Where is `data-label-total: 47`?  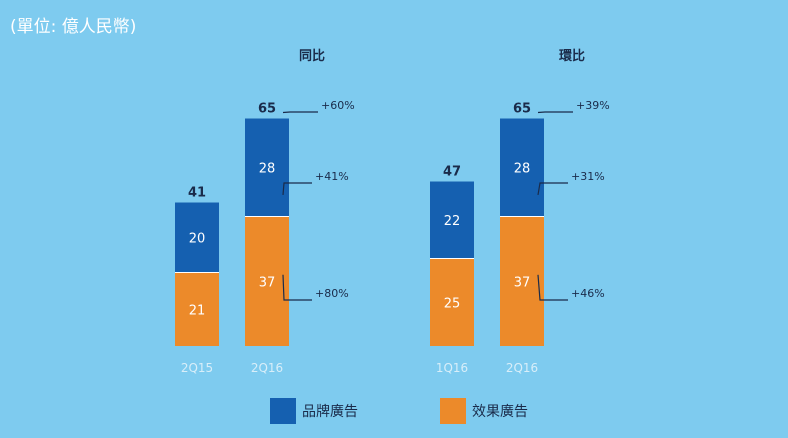
data-label-total: 47 is located at coordinates (452, 172).